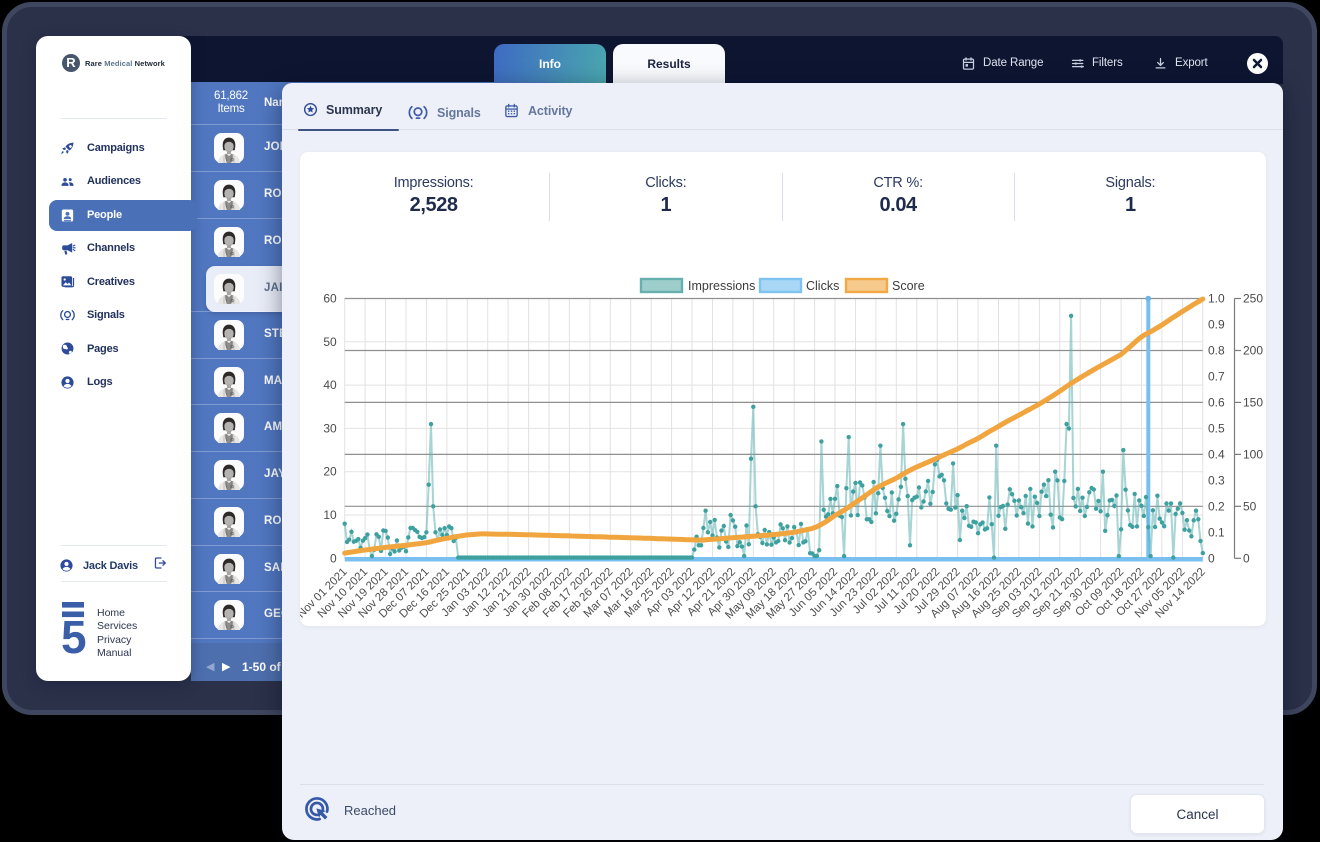 The width and height of the screenshot is (1320, 842). Describe the element at coordinates (1216, 506) in the screenshot. I see `svg-text: 0.2` at that location.